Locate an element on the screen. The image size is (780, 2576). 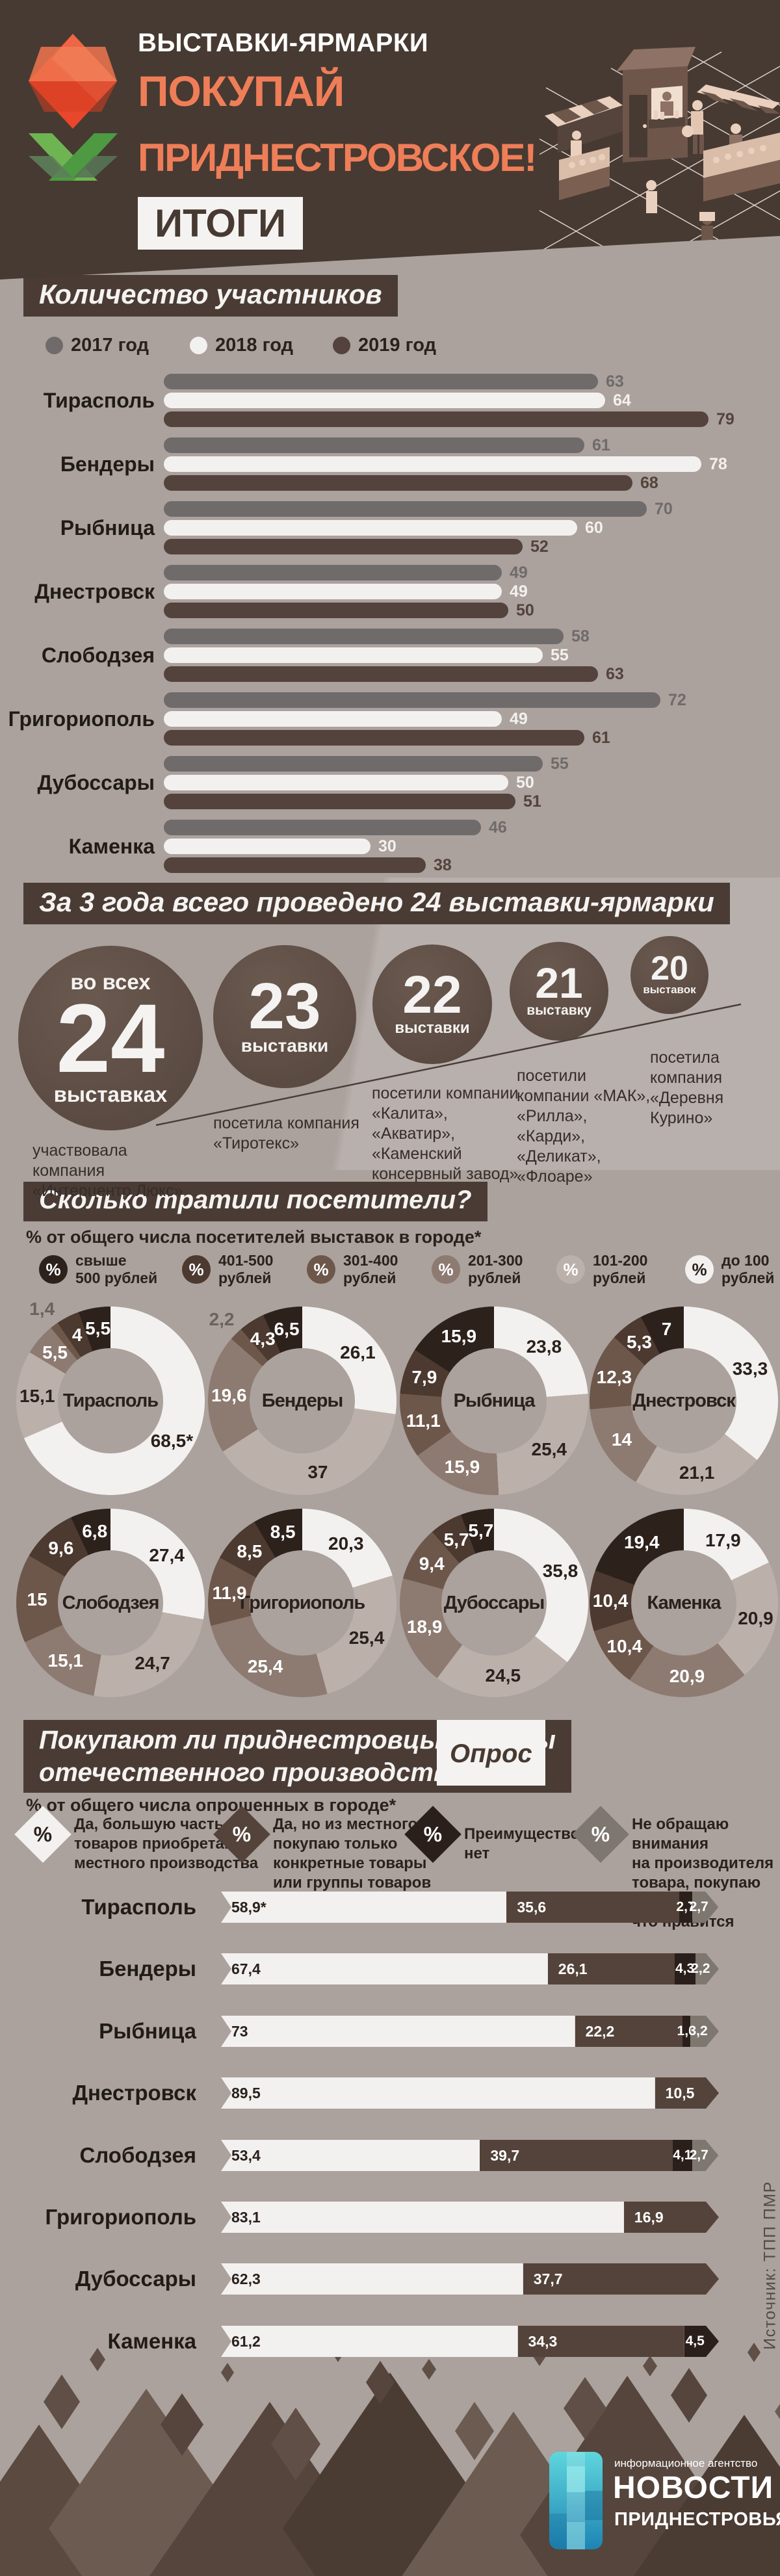
expo-caption: посетила компания «Тиротекс» is located at coordinates (286, 1133).